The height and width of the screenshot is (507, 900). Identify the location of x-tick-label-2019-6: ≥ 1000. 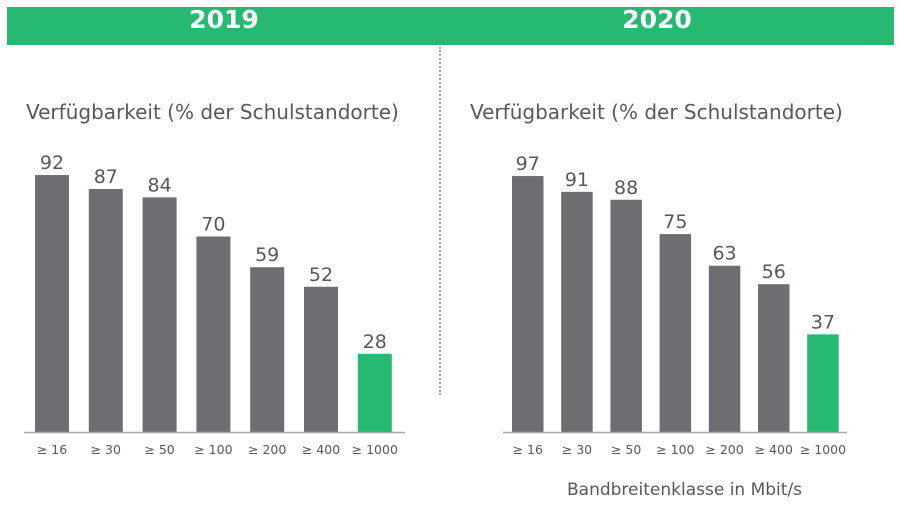
(375, 449).